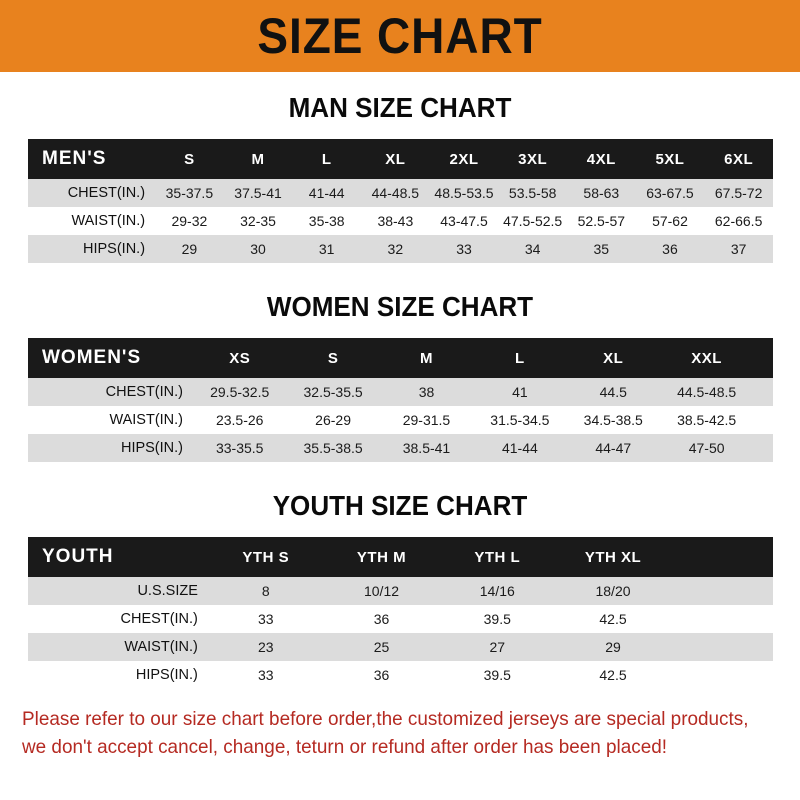 This screenshot has width=800, height=800. Describe the element at coordinates (118, 557) in the screenshot. I see `youth-row-header-label: YOUTH` at that location.